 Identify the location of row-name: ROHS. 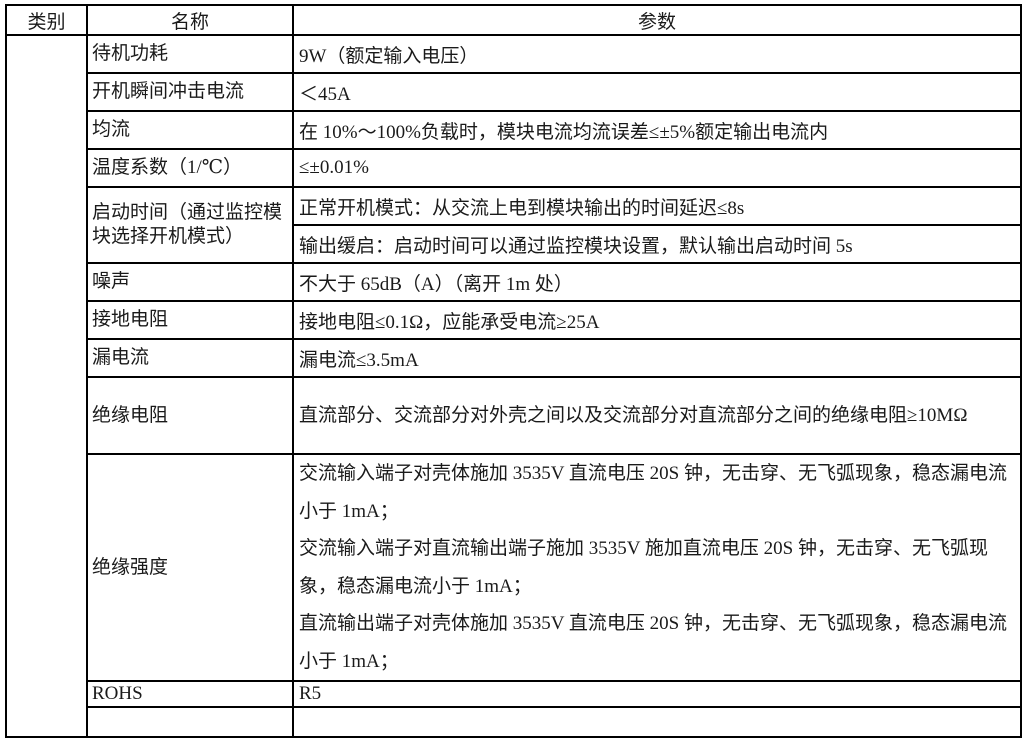
(190, 694).